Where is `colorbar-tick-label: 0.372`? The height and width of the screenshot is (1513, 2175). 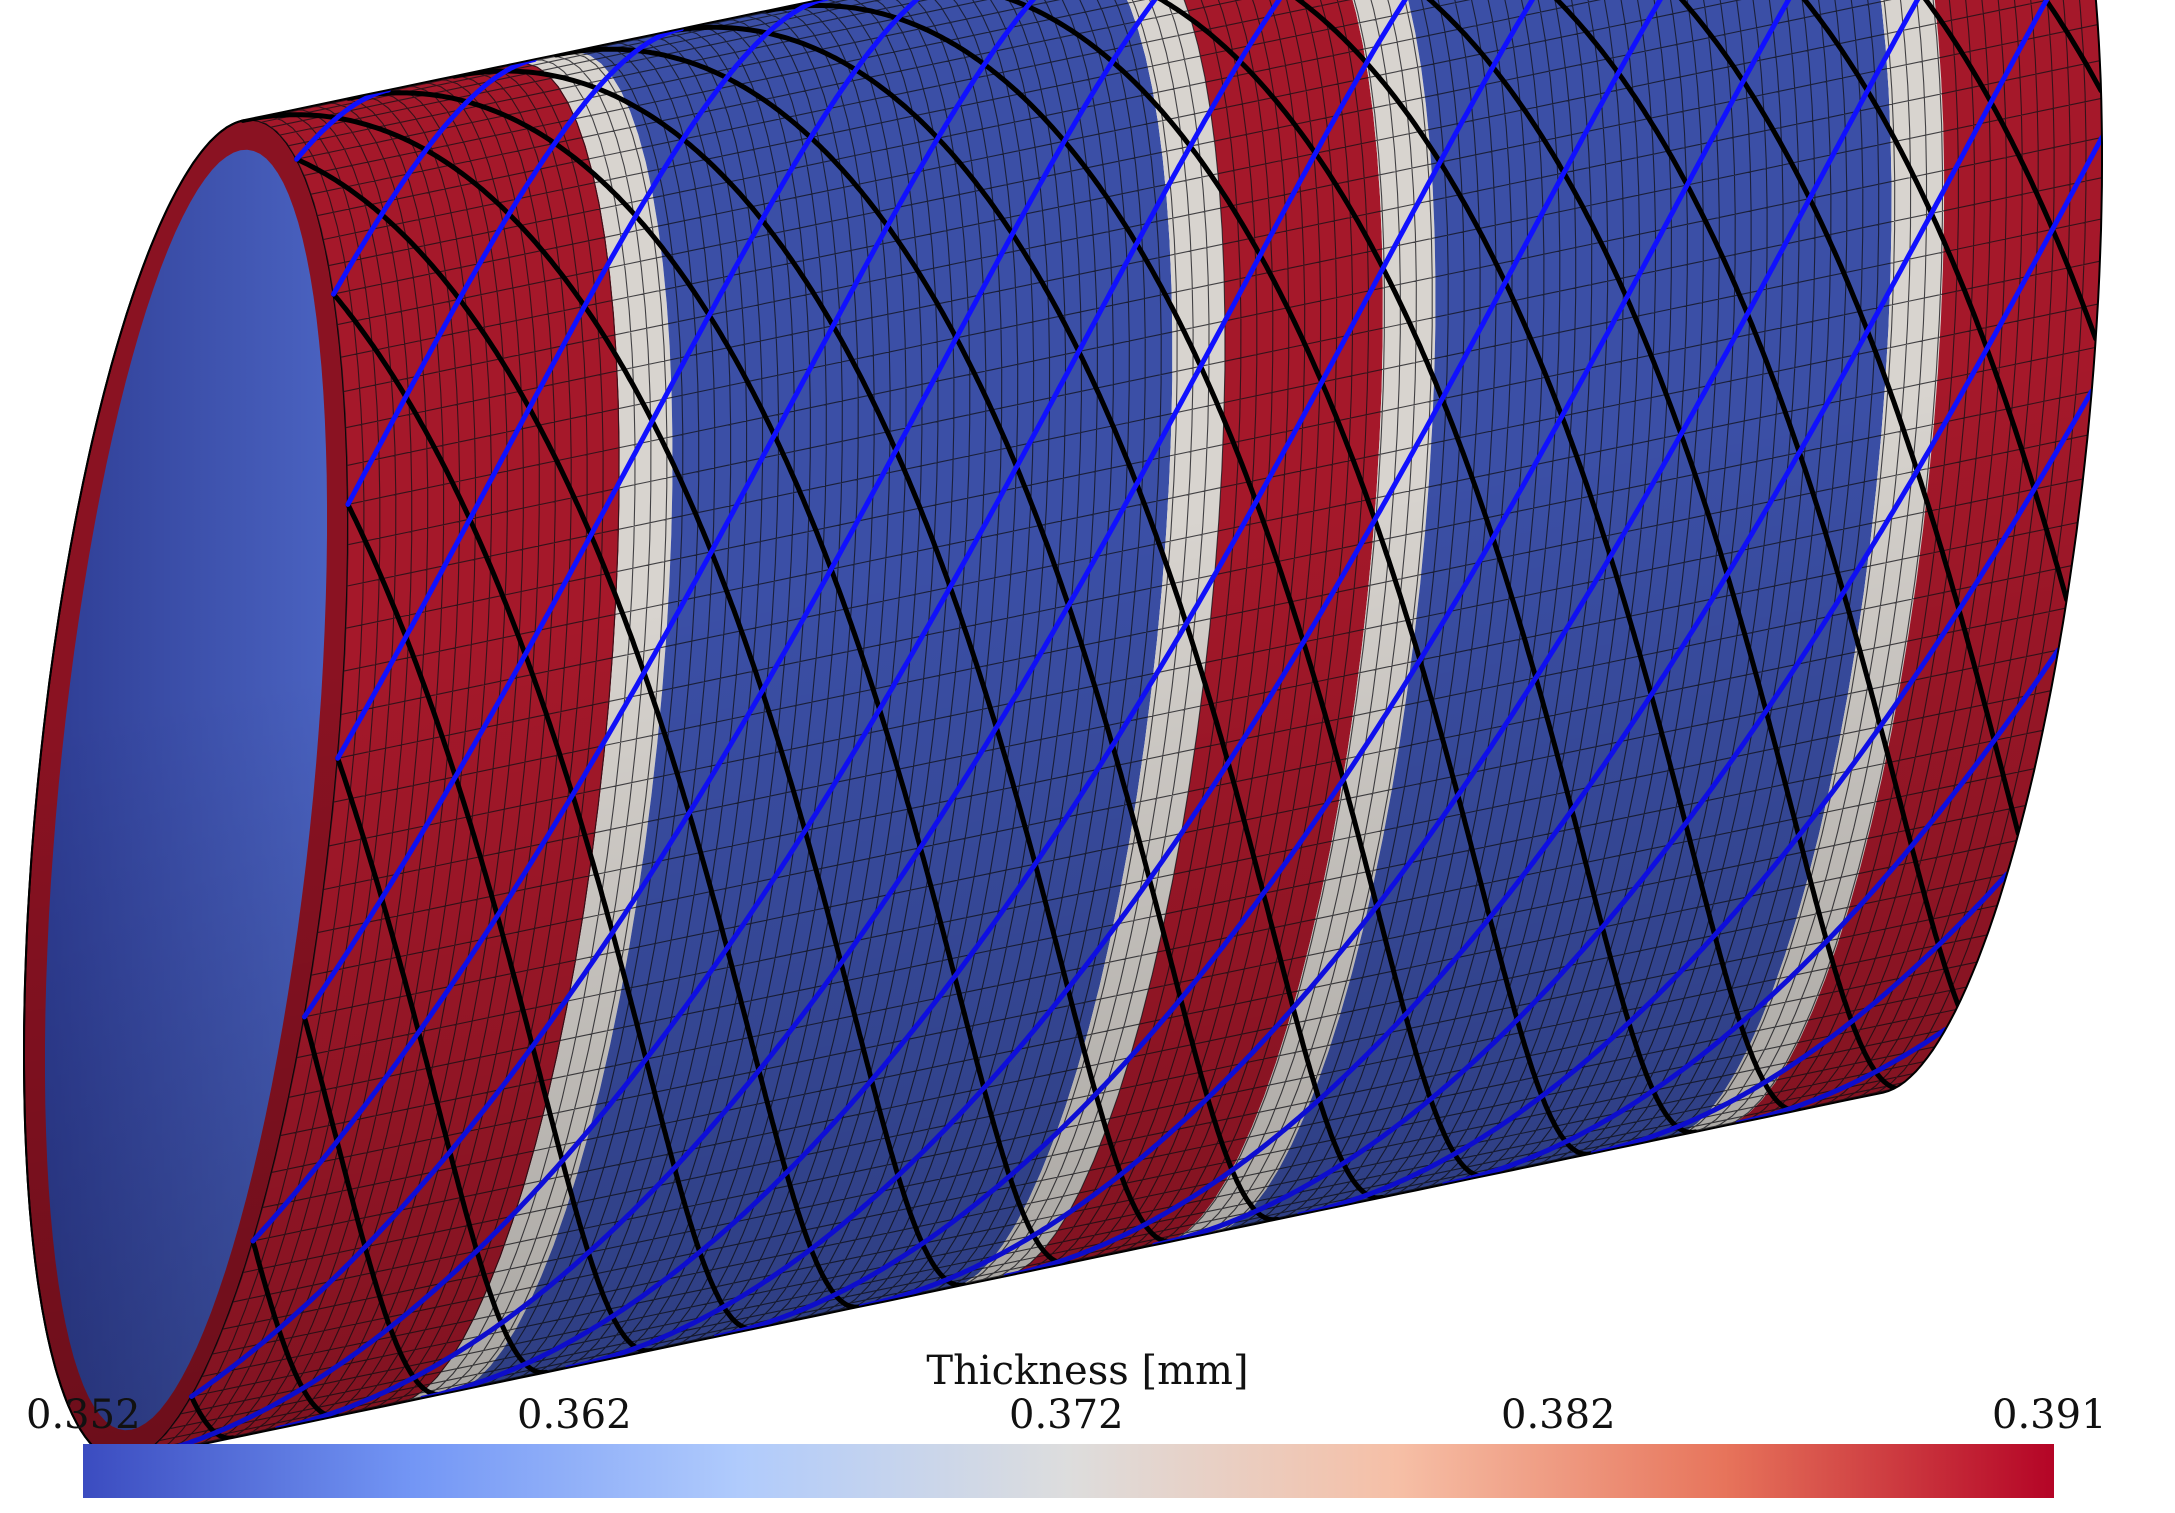
colorbar-tick-label: 0.372 is located at coordinates (1066, 1415).